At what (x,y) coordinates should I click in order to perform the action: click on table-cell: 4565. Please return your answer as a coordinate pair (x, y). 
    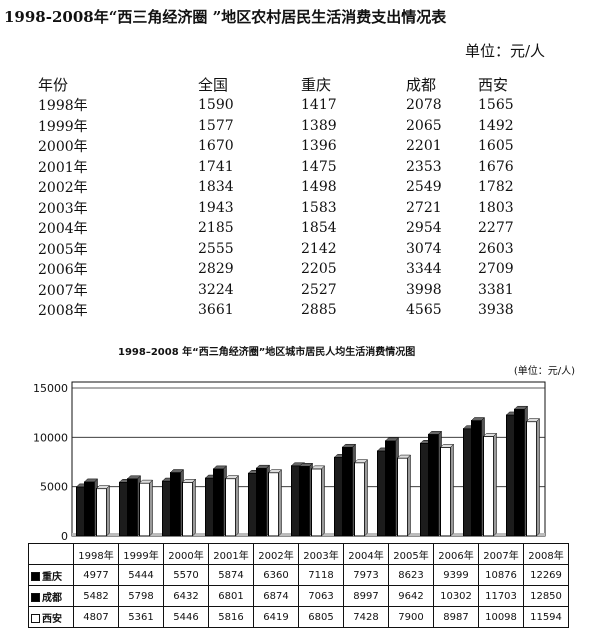
    Looking at the image, I should click on (424, 310).